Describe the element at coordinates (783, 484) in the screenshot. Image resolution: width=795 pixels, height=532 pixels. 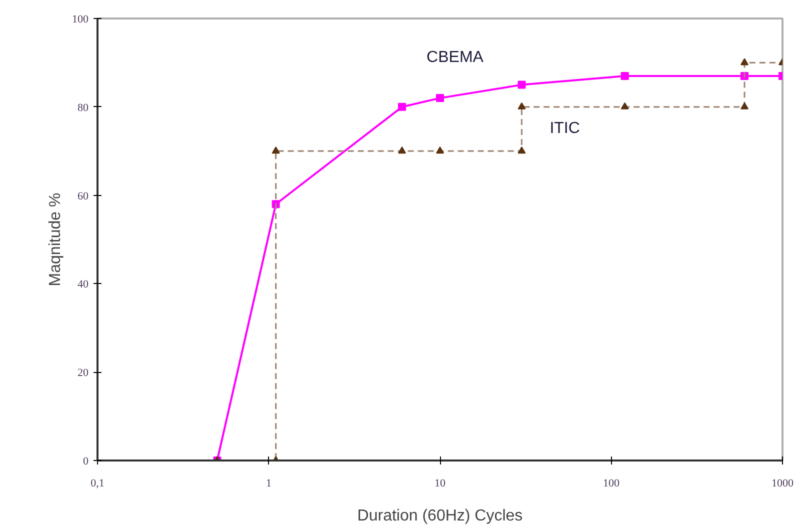
I see `x-tick-label: 1000` at that location.